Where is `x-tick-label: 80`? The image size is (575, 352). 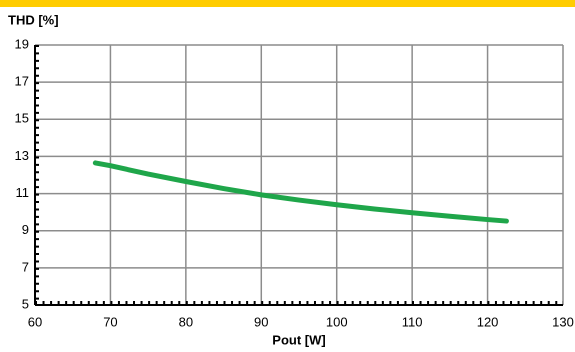
x-tick-label: 80 is located at coordinates (186, 321).